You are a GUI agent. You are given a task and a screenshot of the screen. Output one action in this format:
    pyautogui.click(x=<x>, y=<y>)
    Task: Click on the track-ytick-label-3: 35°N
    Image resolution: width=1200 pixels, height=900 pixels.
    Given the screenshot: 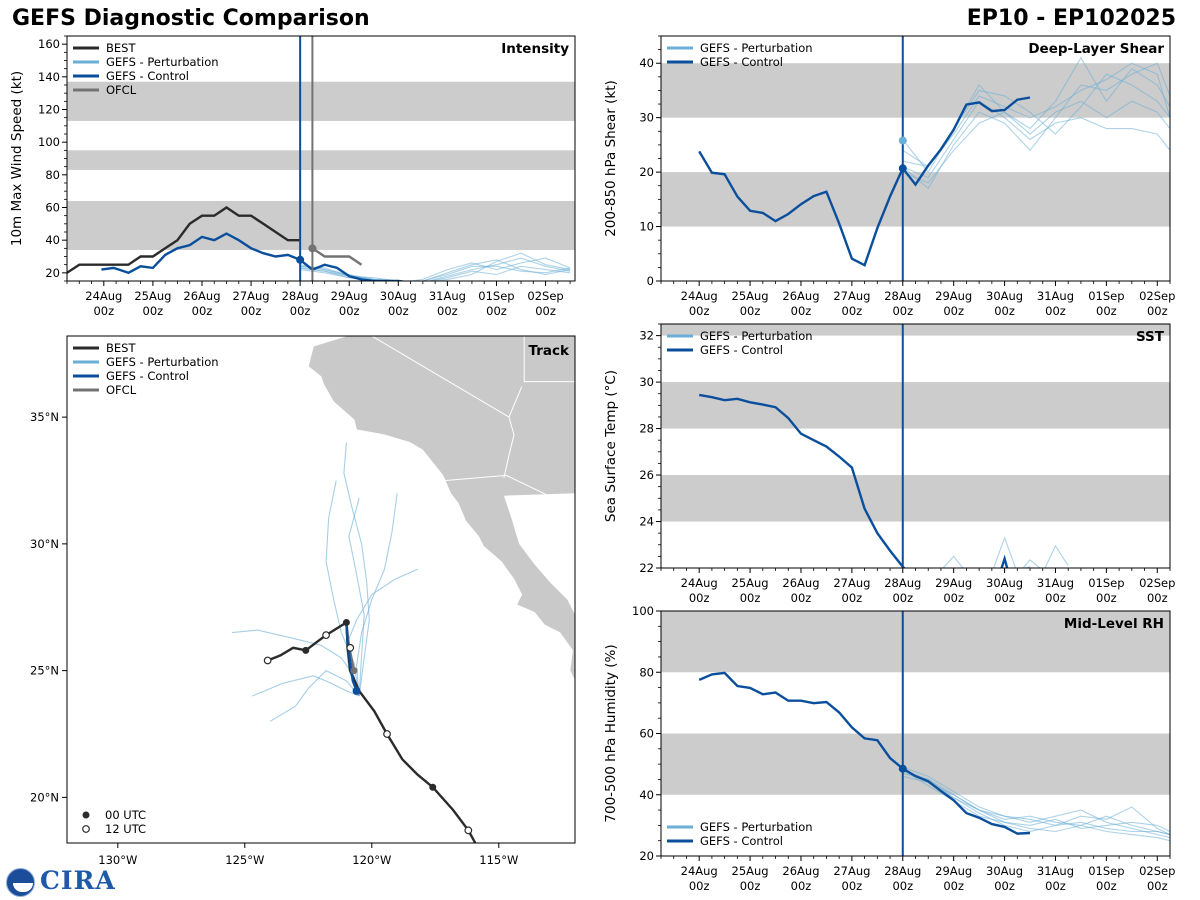 What is the action you would take?
    pyautogui.click(x=44, y=417)
    